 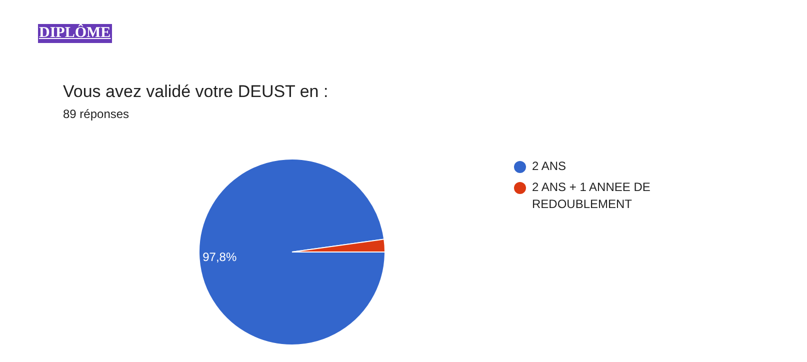 I want to click on data-label: 97,8%, so click(x=219, y=257).